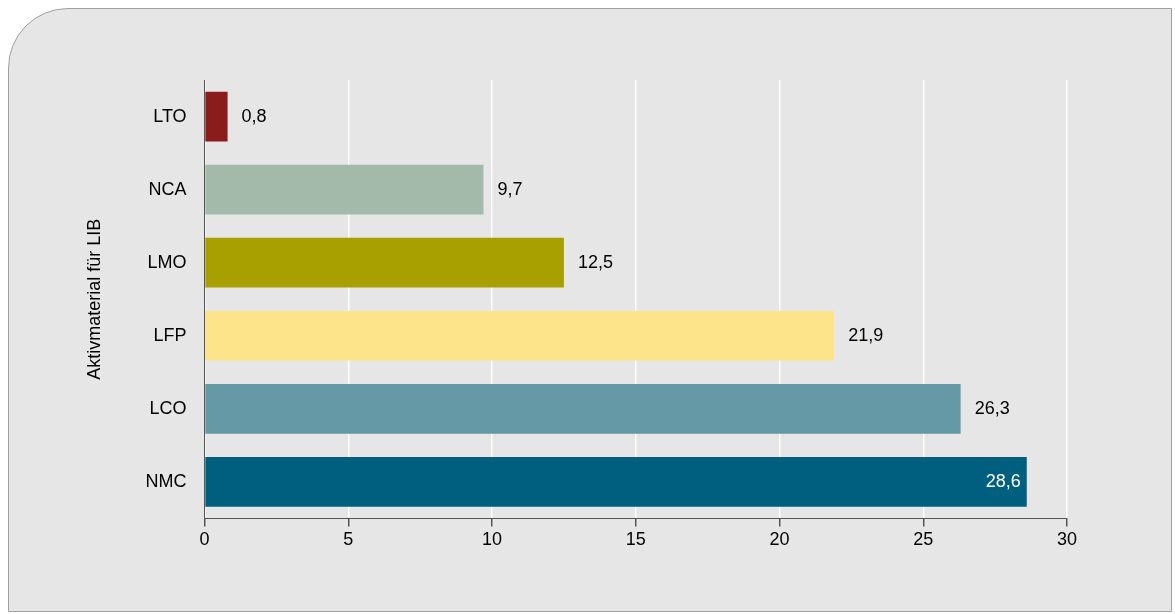 This screenshot has height=614, width=1175. What do you see at coordinates (866, 334) in the screenshot?
I see `data-label: 21,9` at bounding box center [866, 334].